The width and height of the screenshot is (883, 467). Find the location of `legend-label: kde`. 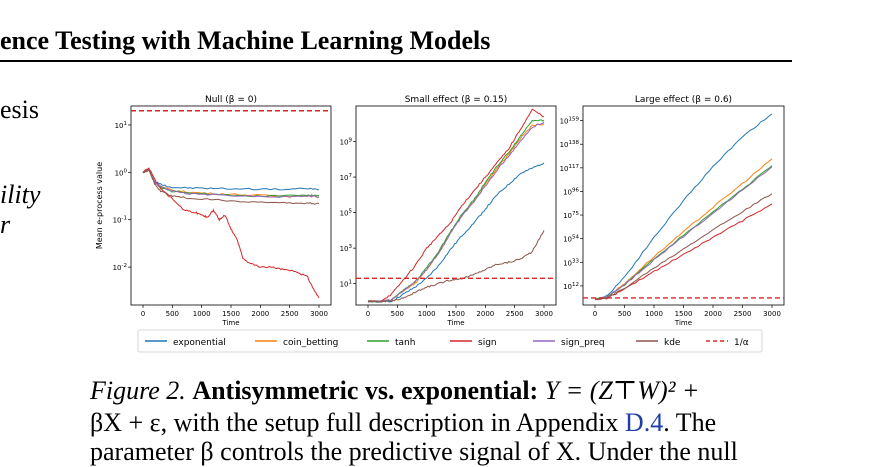

legend-label: kde is located at coordinates (672, 343).